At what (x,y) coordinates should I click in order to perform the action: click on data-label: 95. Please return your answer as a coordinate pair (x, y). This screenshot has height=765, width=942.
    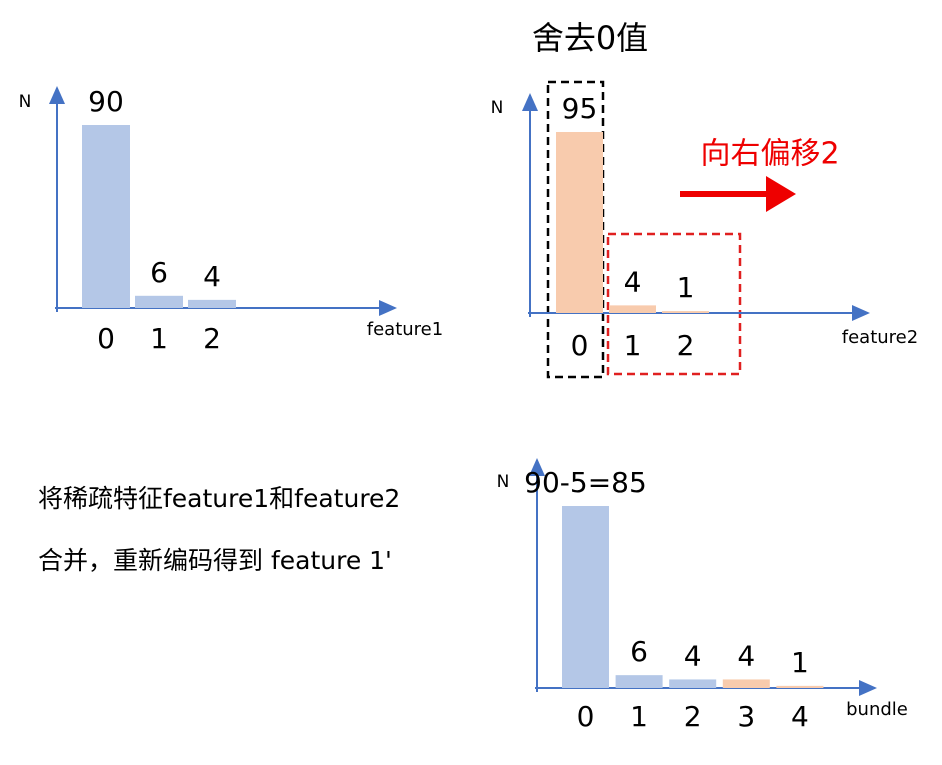
    Looking at the image, I should click on (580, 108).